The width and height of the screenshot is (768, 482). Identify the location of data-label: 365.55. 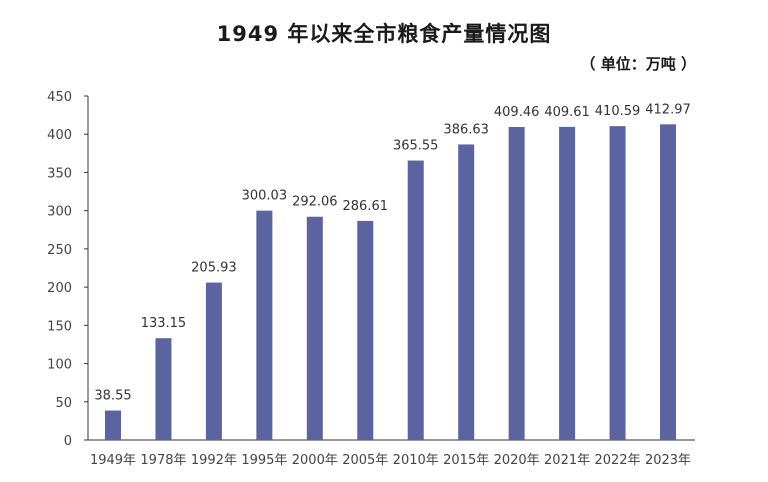
(416, 146).